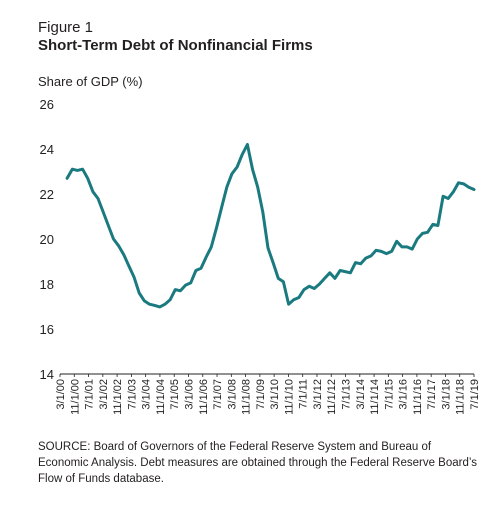 This screenshot has height=509, width=500. I want to click on y-axis: 14 16 18 20 22 24 26, so click(47, 239).